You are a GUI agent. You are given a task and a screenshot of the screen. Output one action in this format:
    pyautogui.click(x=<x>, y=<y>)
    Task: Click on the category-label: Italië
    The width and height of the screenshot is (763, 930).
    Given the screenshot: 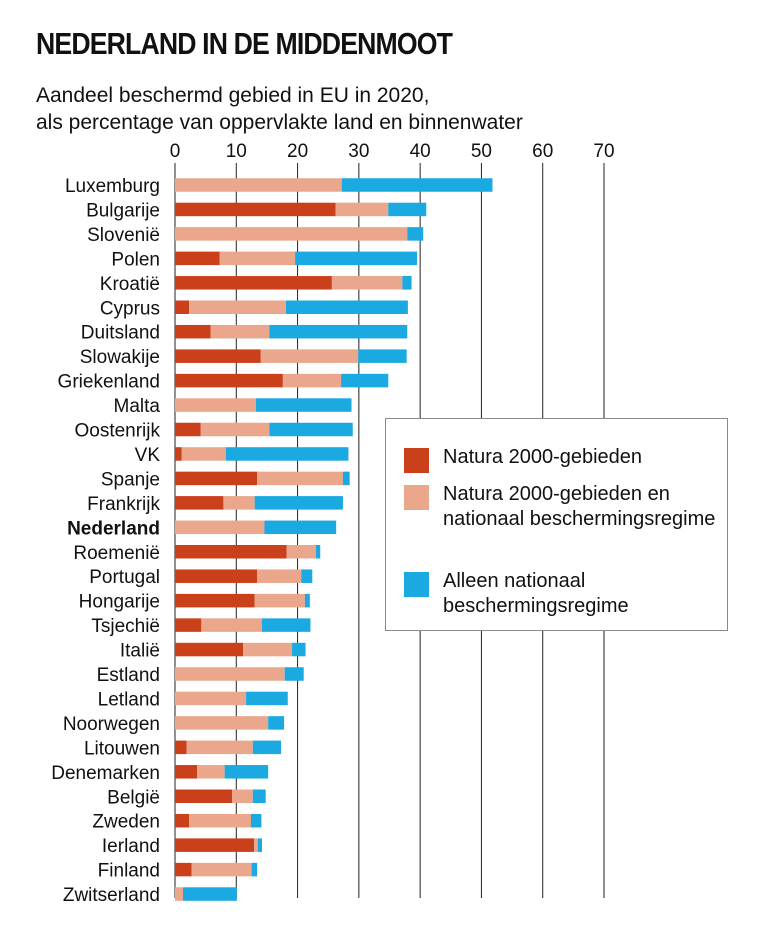 What is the action you would take?
    pyautogui.click(x=140, y=651)
    